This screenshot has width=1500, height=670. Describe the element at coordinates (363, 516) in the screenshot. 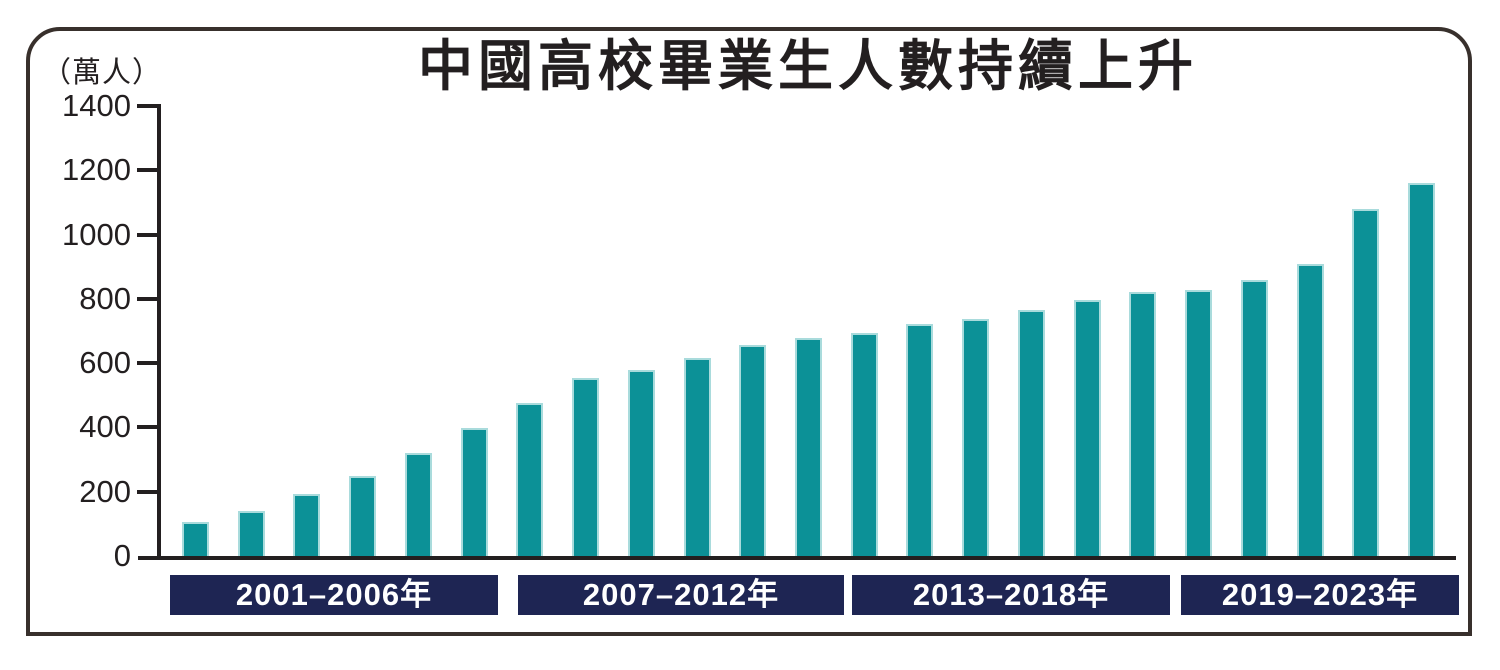

I see `bar-2004` at that location.